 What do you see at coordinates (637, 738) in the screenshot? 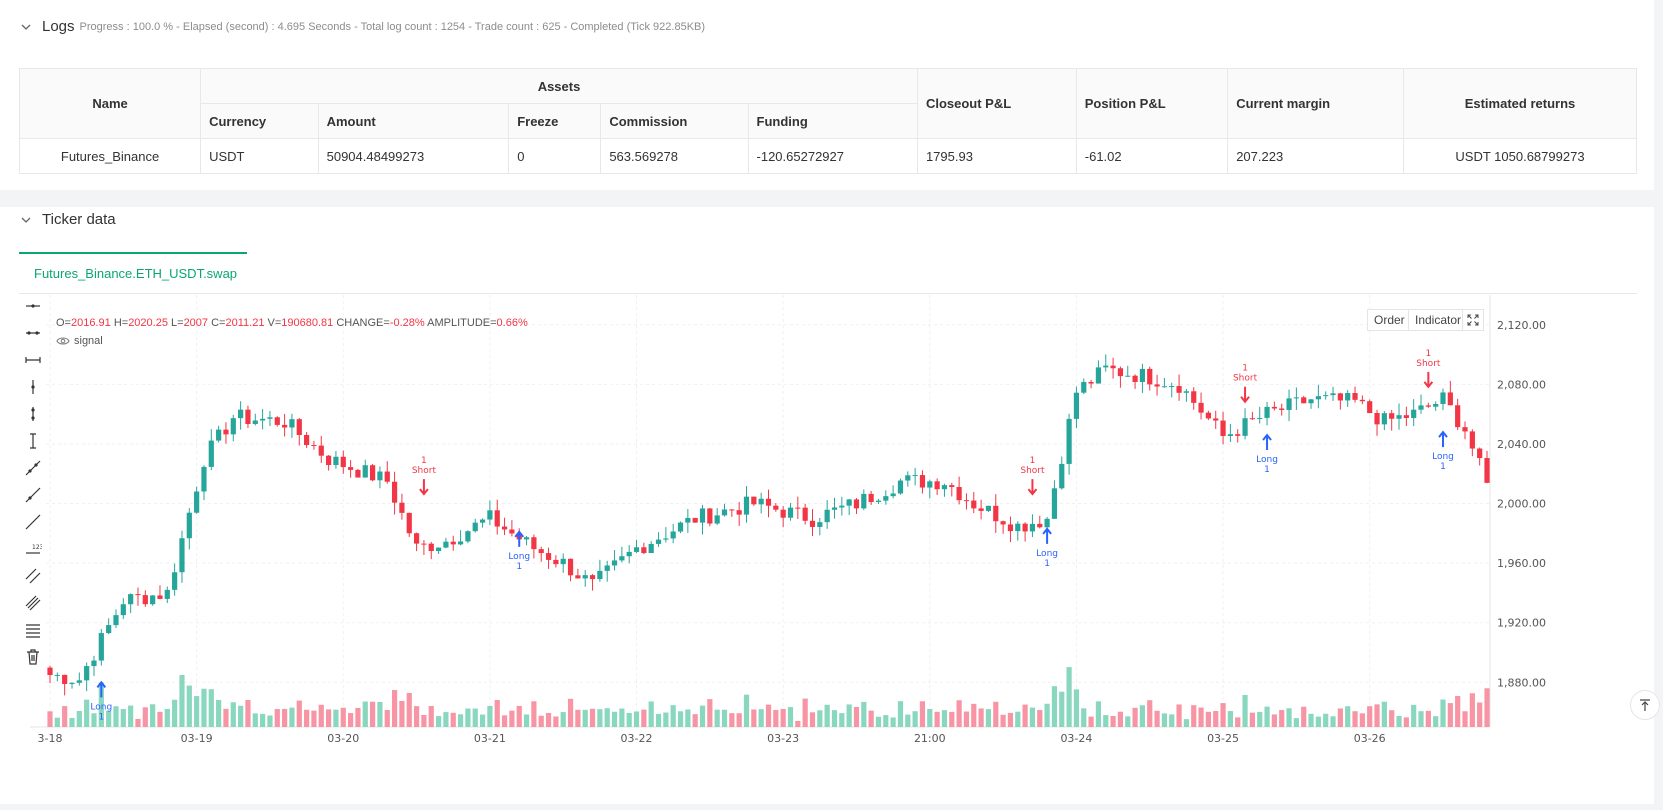
I see `x-tick-label: 03-22` at bounding box center [637, 738].